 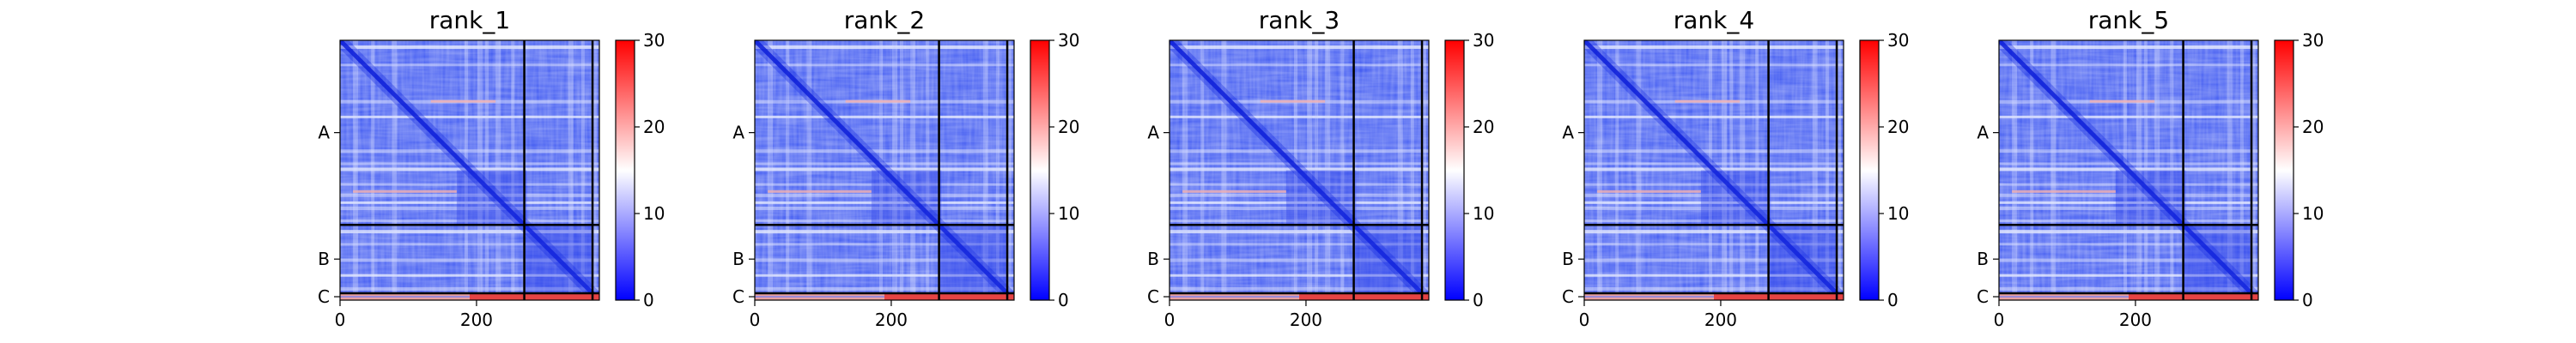 What do you see at coordinates (470, 20) in the screenshot?
I see `panel-title: rank_1` at bounding box center [470, 20].